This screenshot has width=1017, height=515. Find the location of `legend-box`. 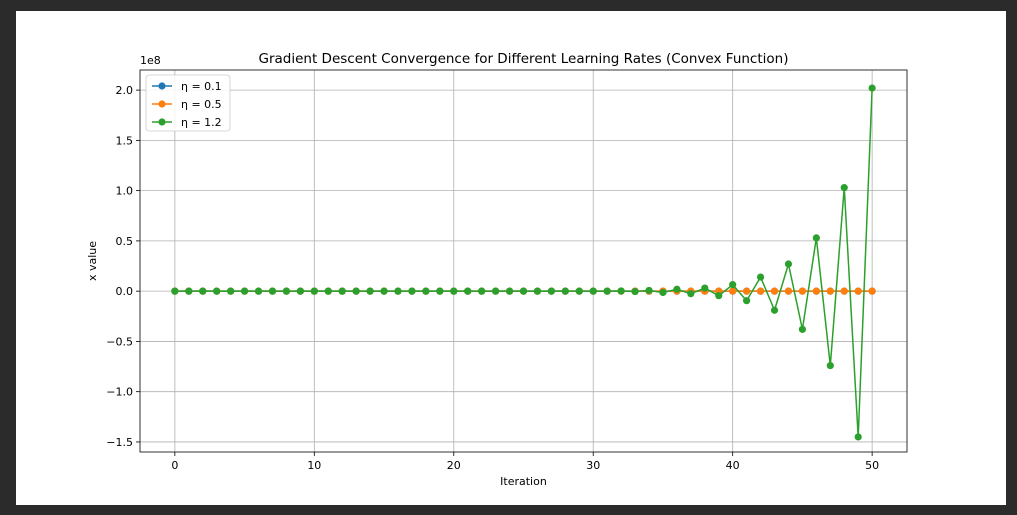

legend-box is located at coordinates (188, 103).